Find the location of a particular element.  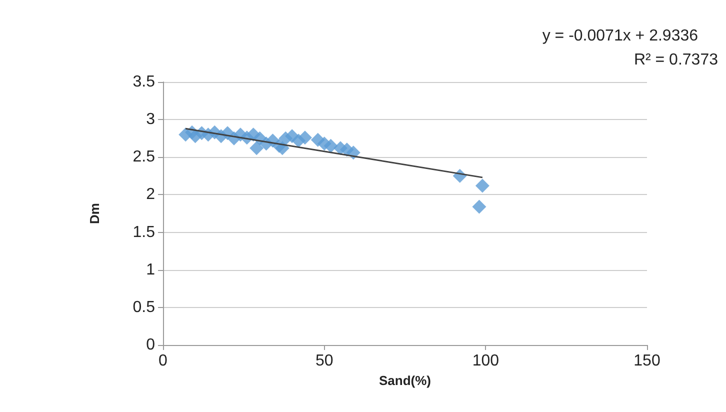

x-tick-label: 100 is located at coordinates (486, 361).